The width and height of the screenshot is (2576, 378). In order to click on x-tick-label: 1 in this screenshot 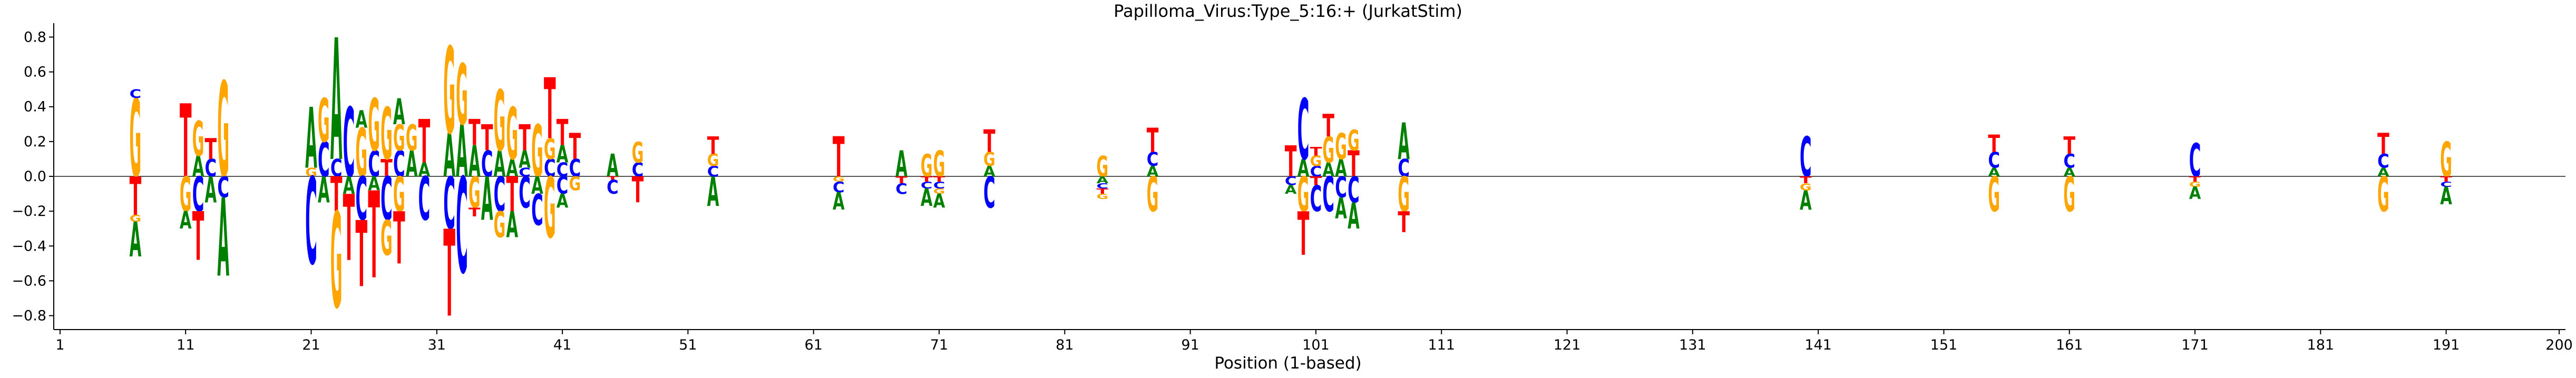, I will do `click(59, 345)`.